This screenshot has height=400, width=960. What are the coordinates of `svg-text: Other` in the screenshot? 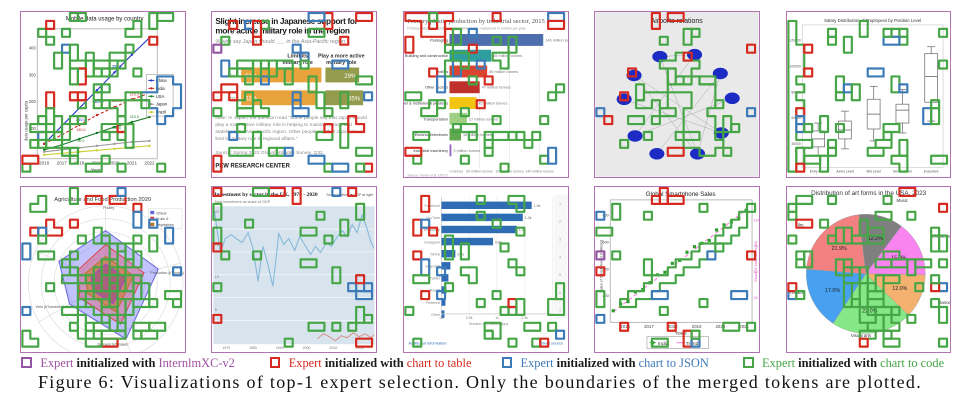 It's located at (436, 315).